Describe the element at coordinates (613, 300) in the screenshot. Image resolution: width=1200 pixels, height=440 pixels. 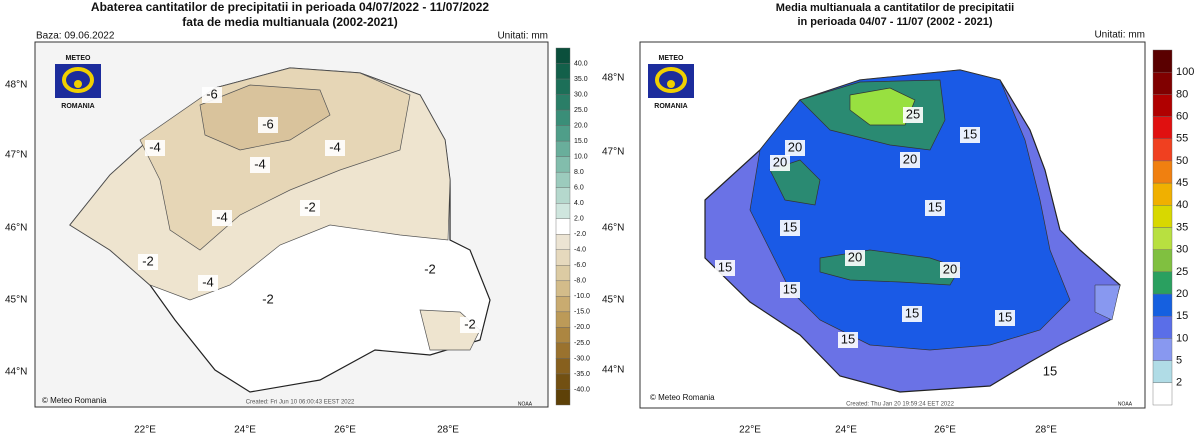
I see `lat-label: 45°N` at that location.